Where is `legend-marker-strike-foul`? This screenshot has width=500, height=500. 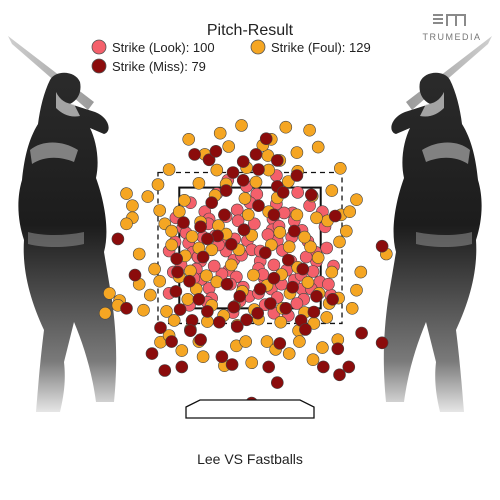 legend-marker-strike-foul is located at coordinates (258, 47).